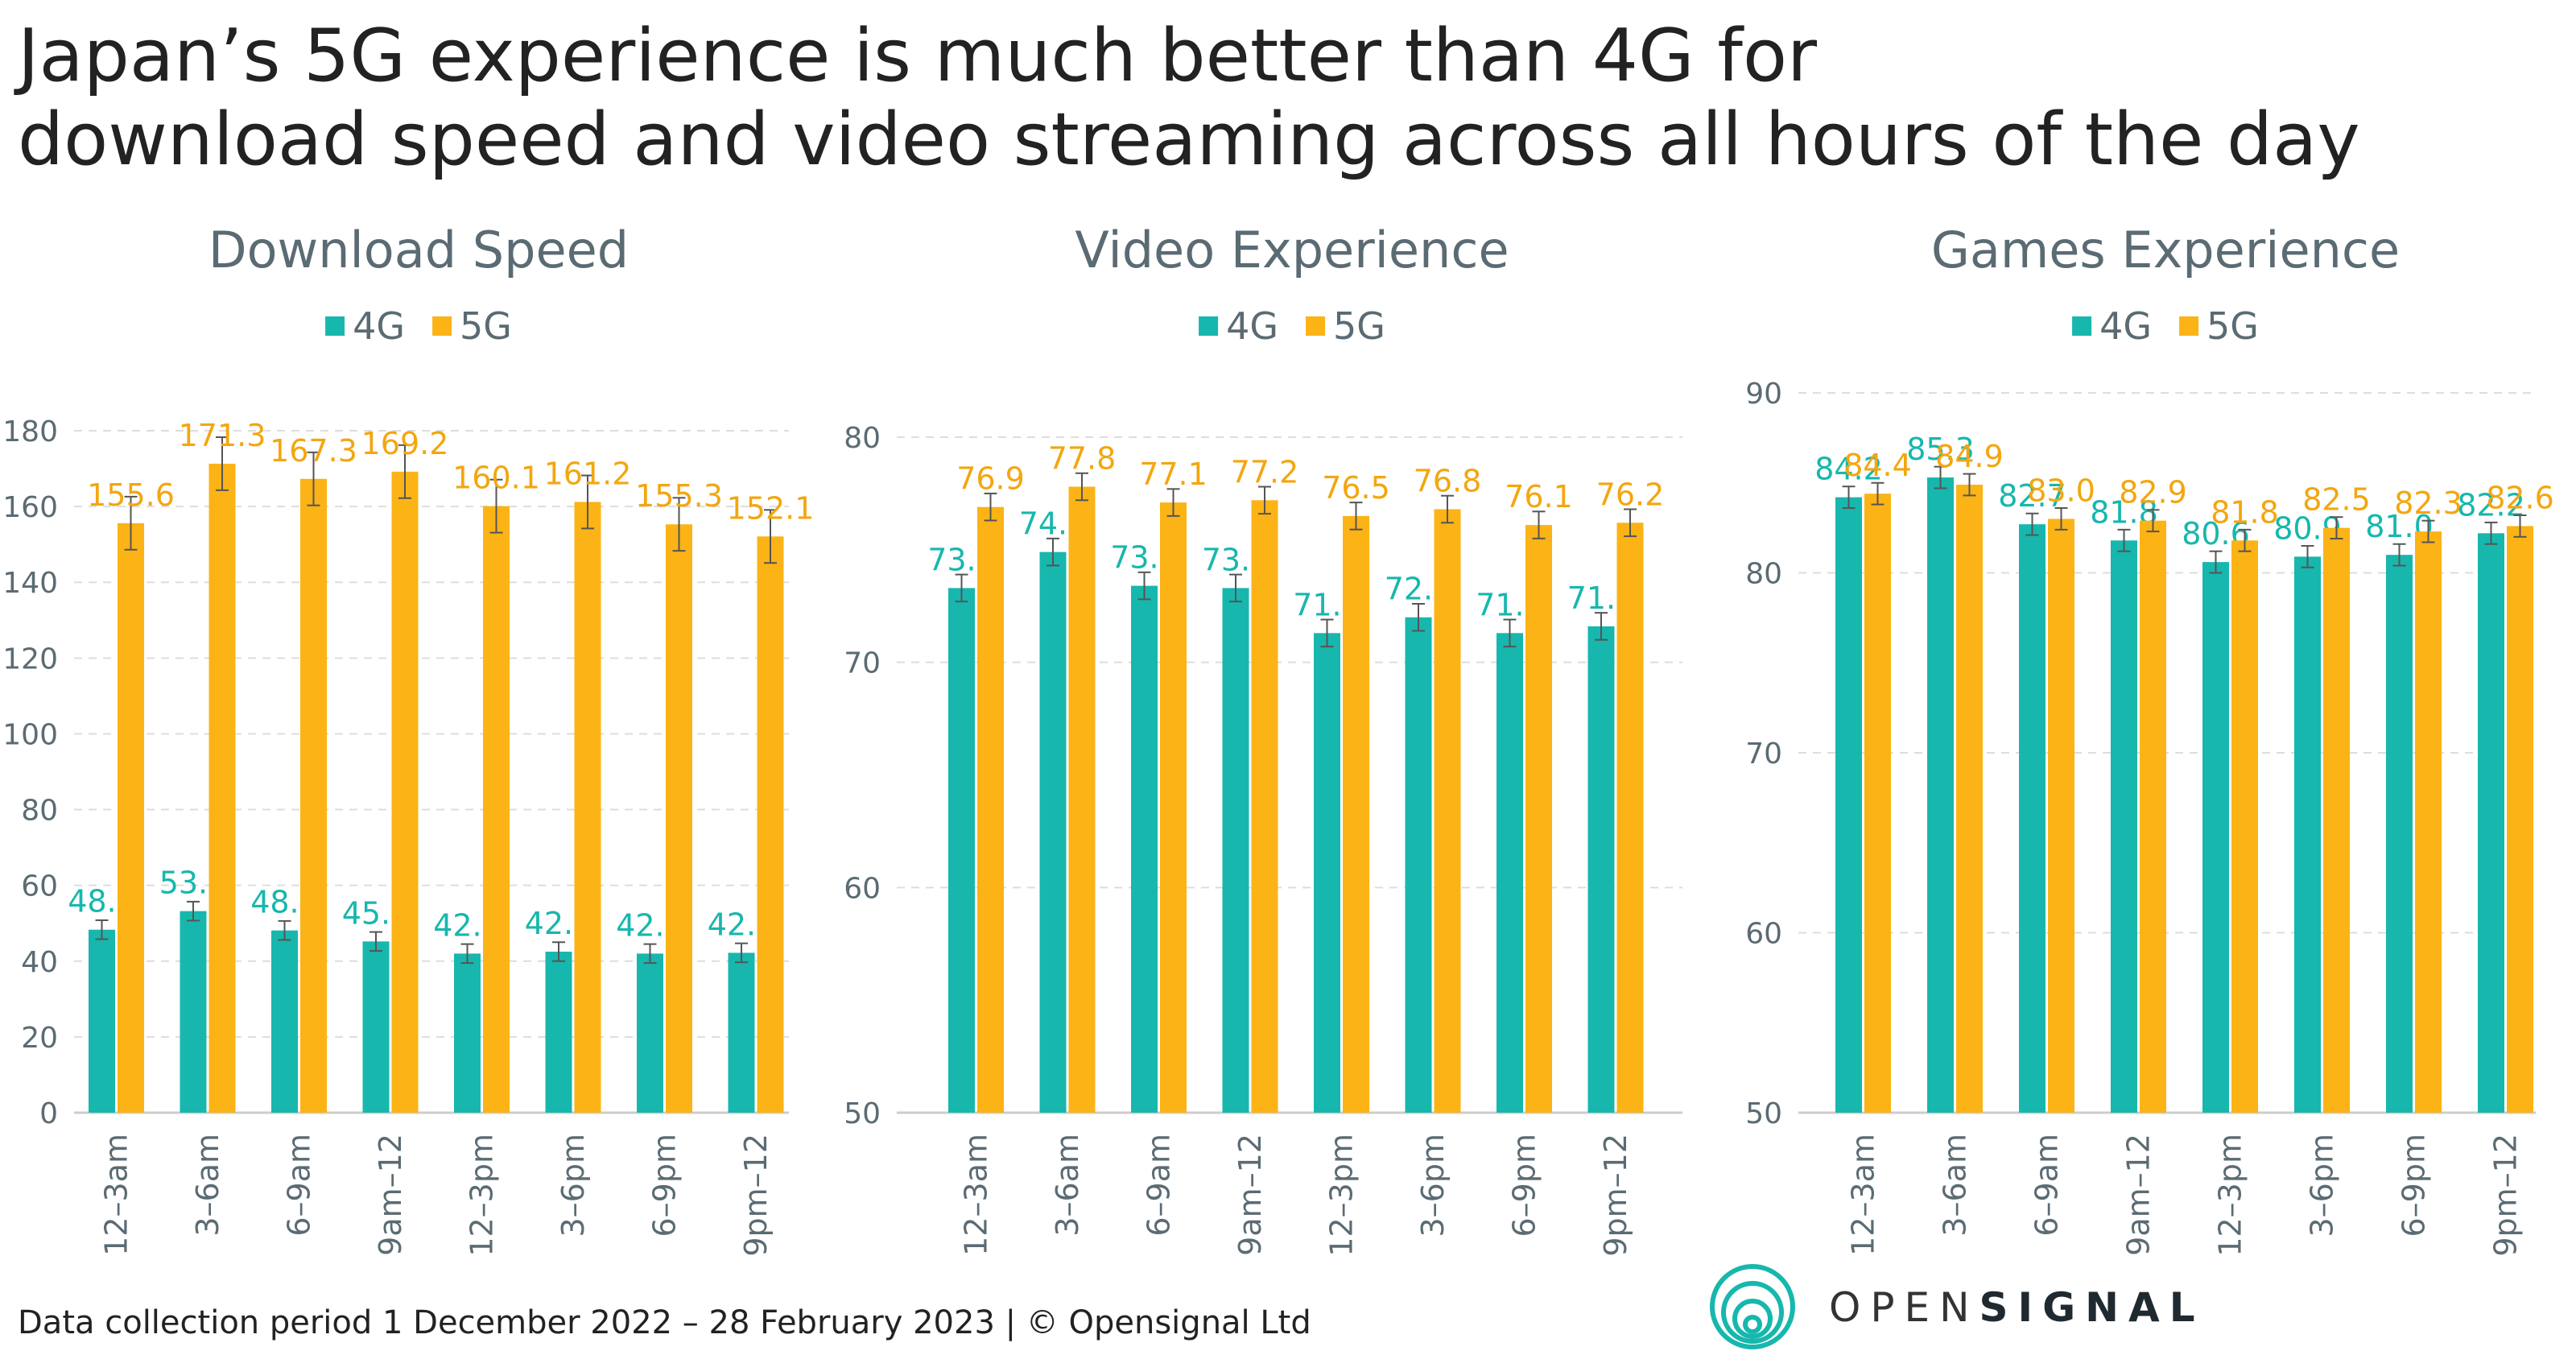  Describe the element at coordinates (313, 451) in the screenshot. I see `data-label-5g: 167.3` at that location.